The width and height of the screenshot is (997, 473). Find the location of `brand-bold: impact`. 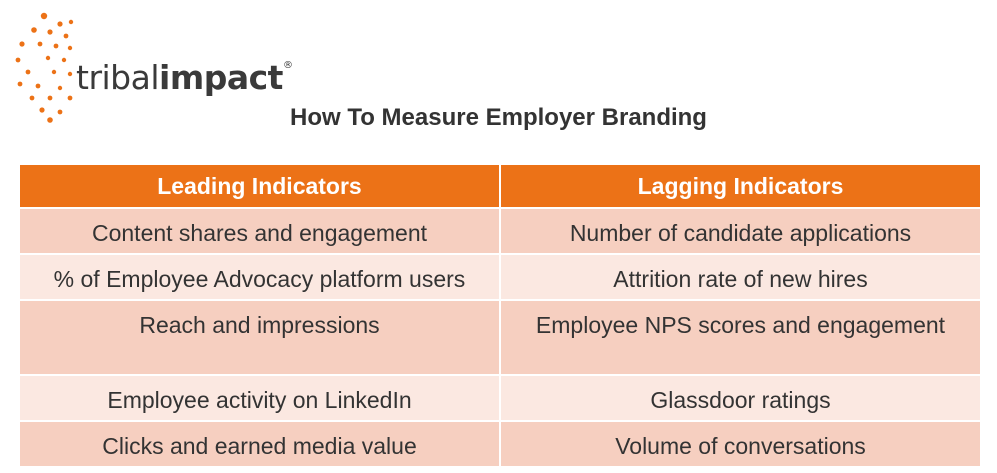

brand-bold: impact is located at coordinates (221, 77).